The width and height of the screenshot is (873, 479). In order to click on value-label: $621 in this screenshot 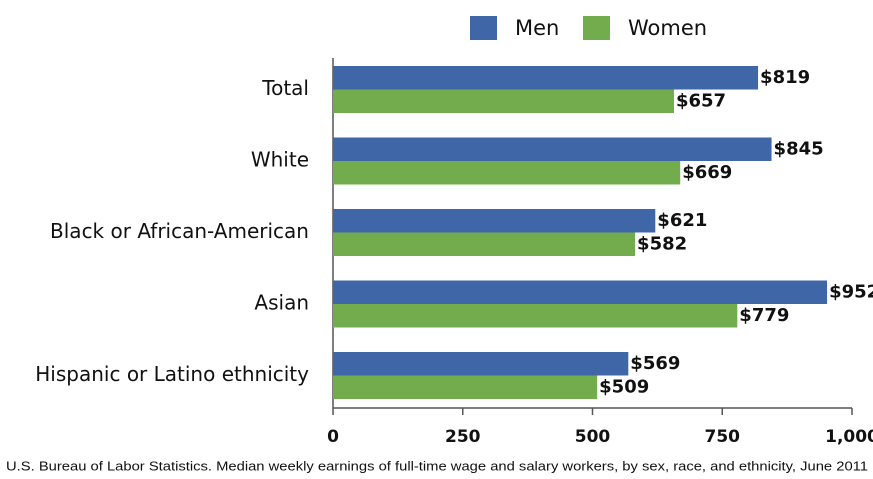, I will do `click(682, 220)`.